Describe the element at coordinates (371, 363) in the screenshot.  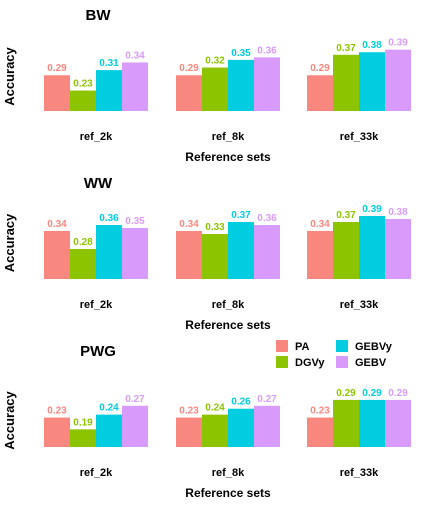
I see `legend-label: GEBV` at that location.